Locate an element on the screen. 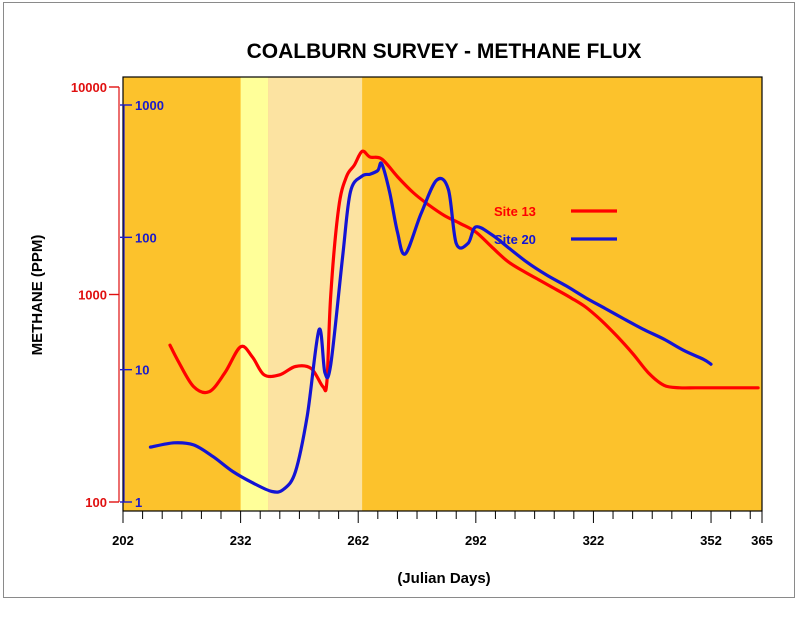 This screenshot has height=618, width=800. y-left-tick-label: 1000 is located at coordinates (92, 295).